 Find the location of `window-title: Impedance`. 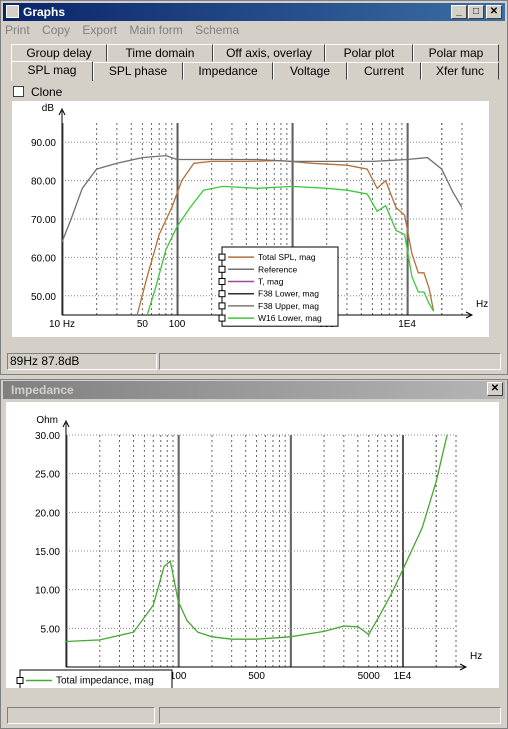

window-title: Impedance is located at coordinates (42, 390).